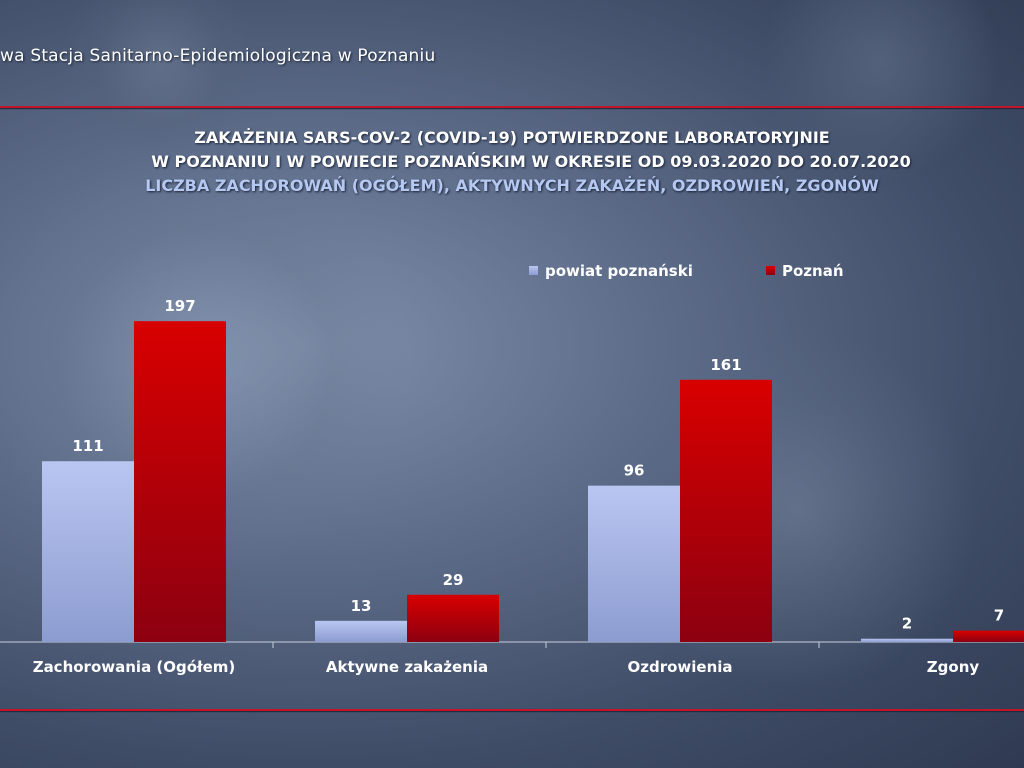 The width and height of the screenshot is (1024, 768). I want to click on value-label: 111, so click(87, 446).